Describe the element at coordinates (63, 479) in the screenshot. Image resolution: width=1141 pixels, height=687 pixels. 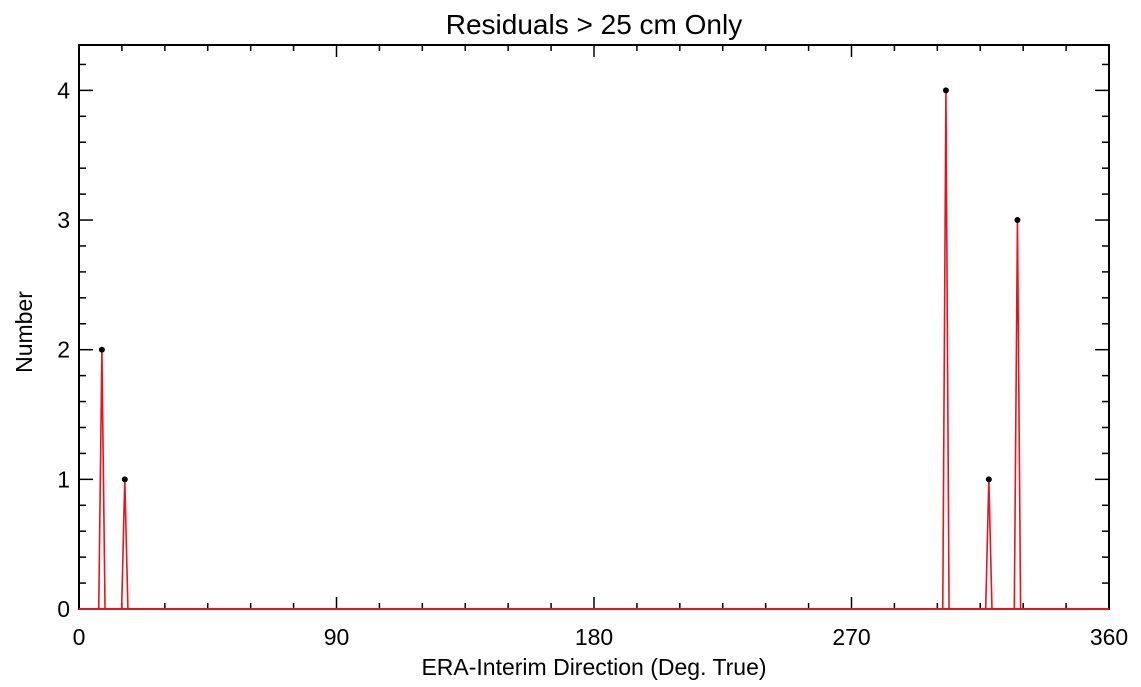
I see `y-tick-label: 1` at that location.